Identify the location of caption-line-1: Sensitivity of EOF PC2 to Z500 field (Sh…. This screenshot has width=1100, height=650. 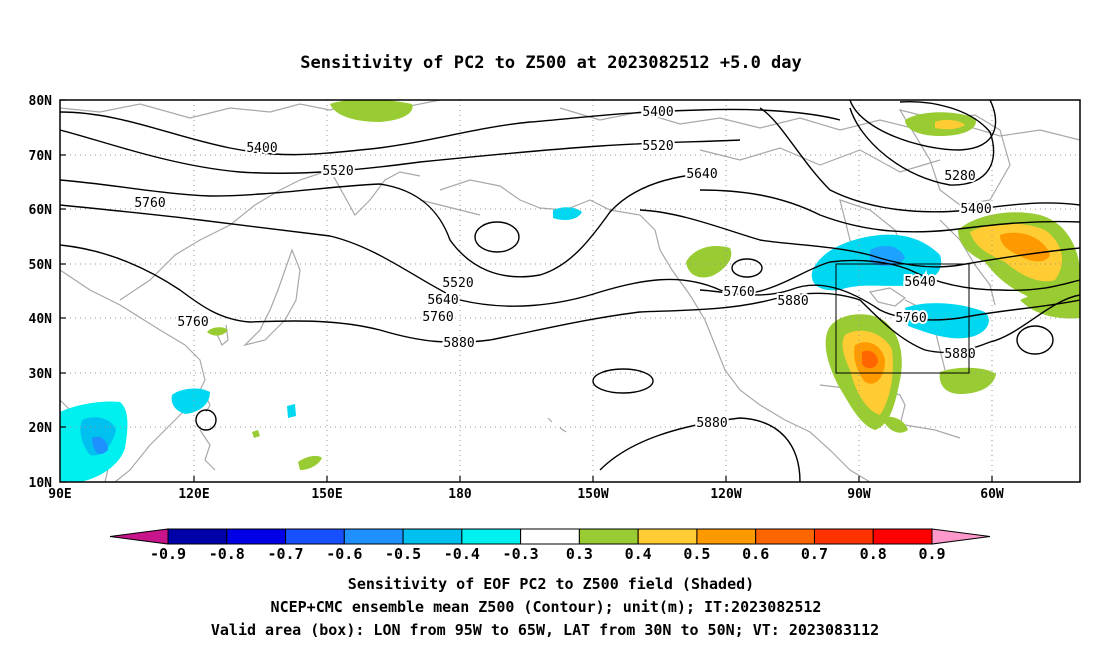
(551, 584).